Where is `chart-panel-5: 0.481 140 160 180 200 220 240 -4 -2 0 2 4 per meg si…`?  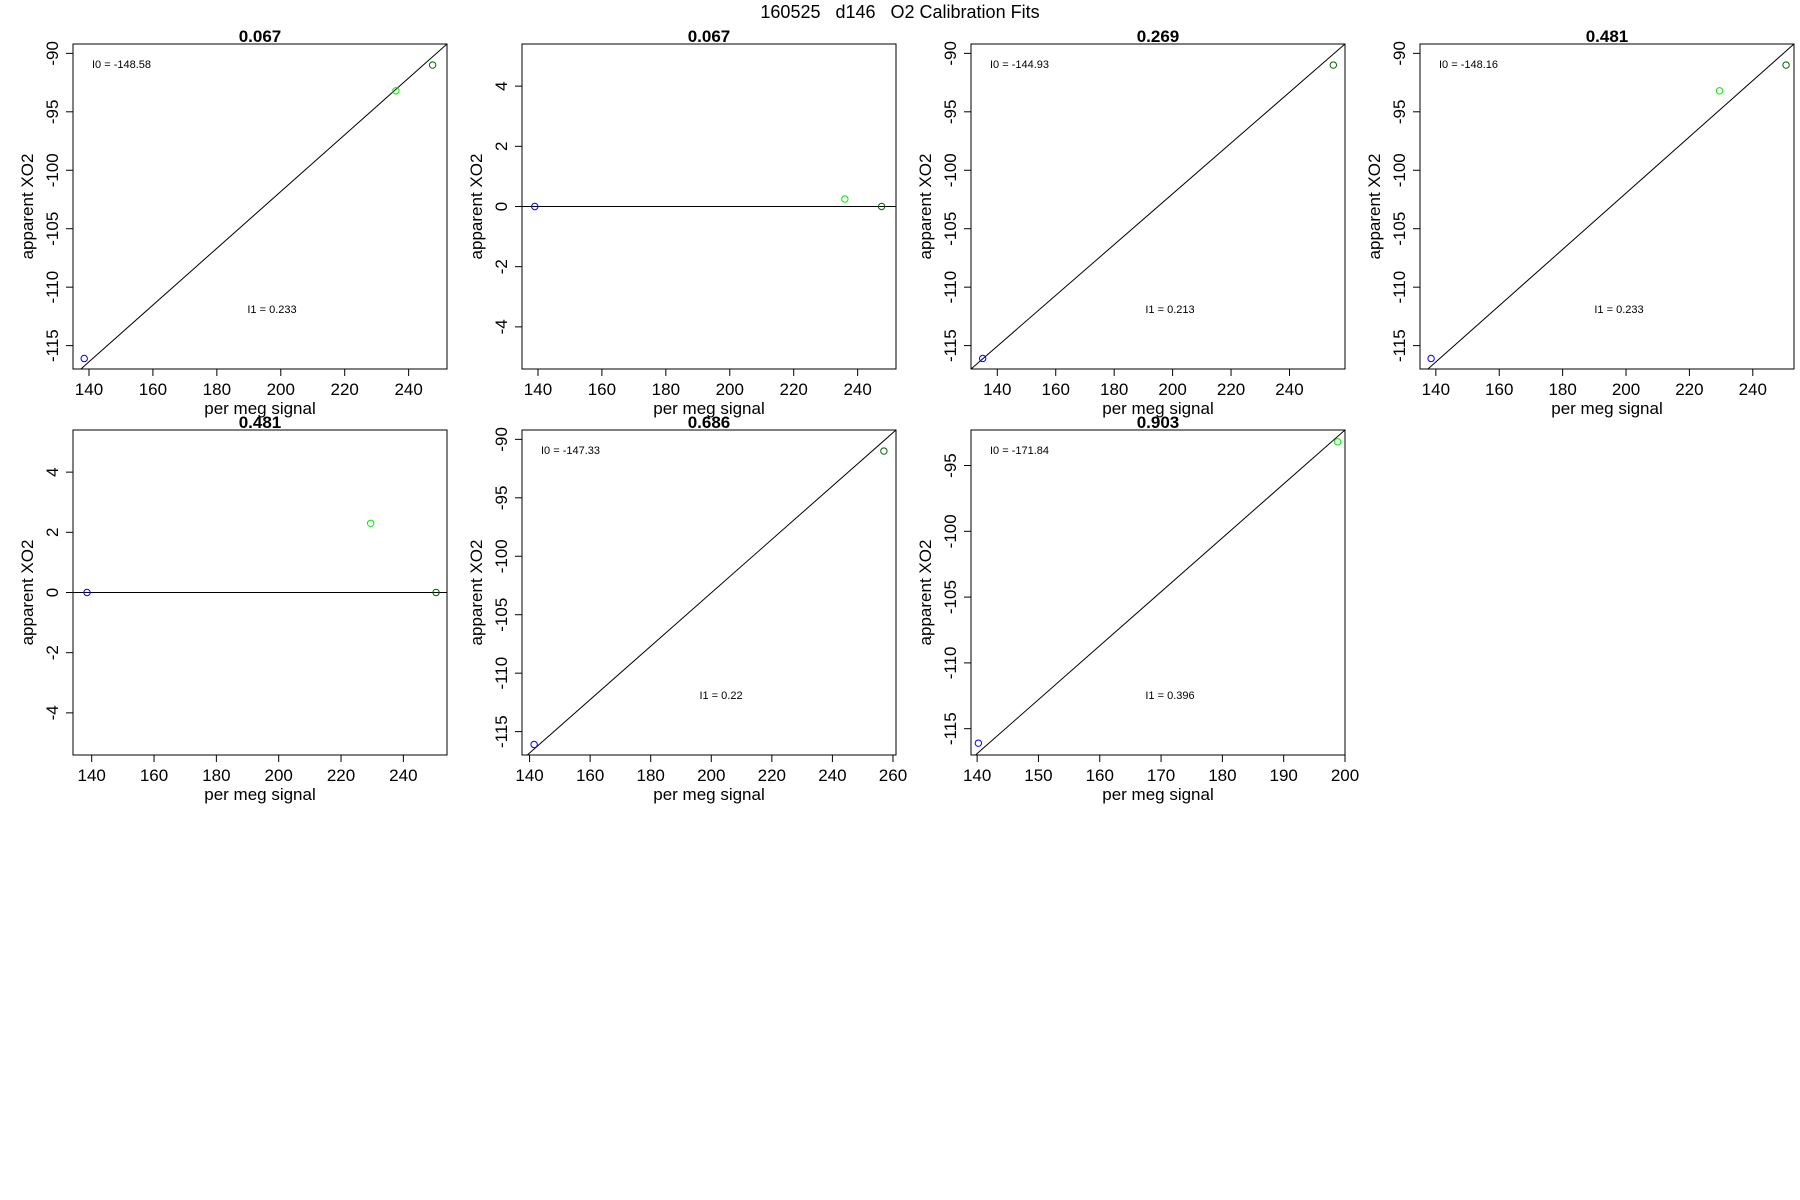
chart-panel-5: 0.481 140 160 180 200 220 240 -4 -2 0 2 4 per meg si… is located at coordinates (233, 608).